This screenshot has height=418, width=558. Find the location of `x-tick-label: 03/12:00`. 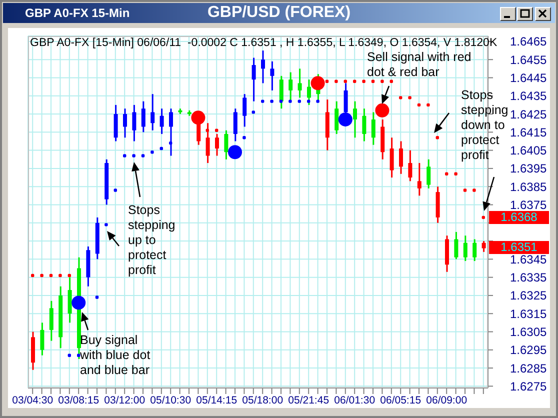

x-tick-label: 03/12:00 is located at coordinates (125, 400).